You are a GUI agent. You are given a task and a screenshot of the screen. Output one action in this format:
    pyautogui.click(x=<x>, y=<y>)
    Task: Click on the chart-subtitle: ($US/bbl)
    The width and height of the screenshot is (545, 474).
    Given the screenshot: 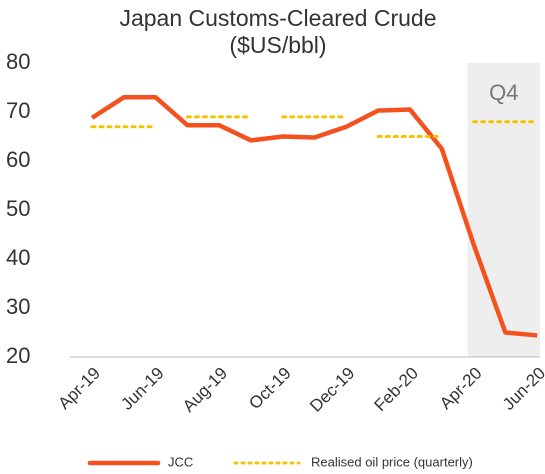 What is the action you would take?
    pyautogui.click(x=277, y=45)
    